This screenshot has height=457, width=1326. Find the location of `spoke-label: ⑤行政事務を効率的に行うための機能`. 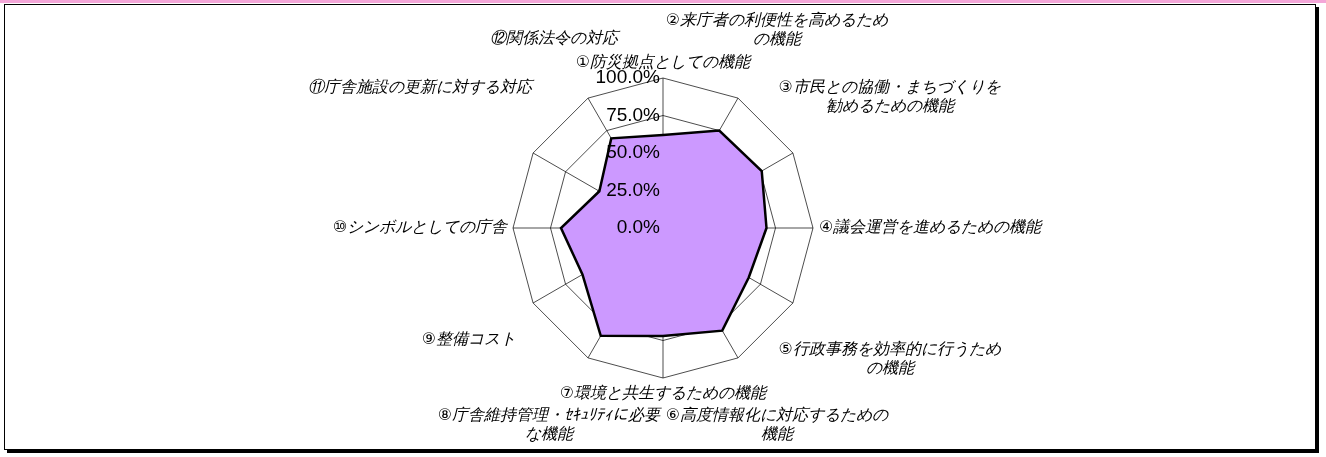

spoke-label: ⑤行政事務を効率的に行うための機能 is located at coordinates (890, 357).